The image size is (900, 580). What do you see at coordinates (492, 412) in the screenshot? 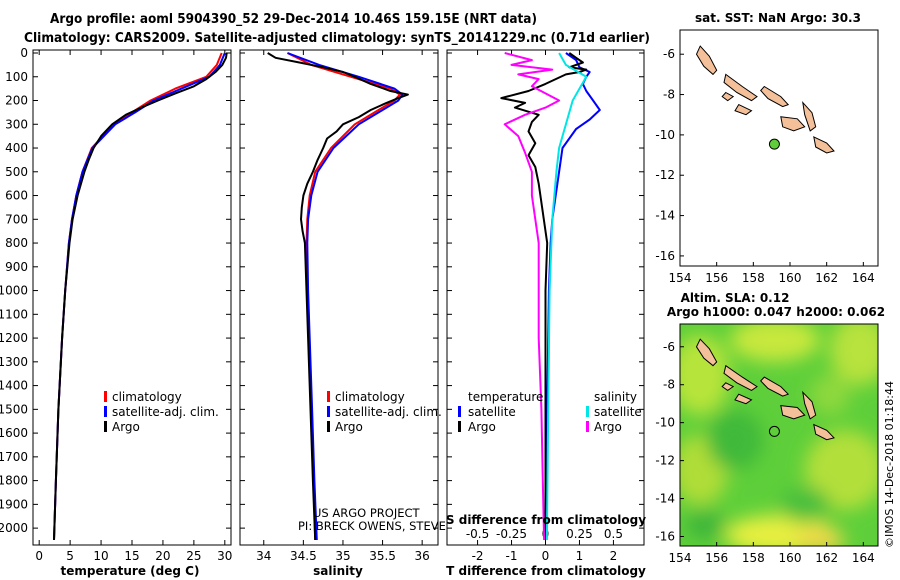
I see `legend-label-temperature-satellite: satellite` at bounding box center [492, 412].